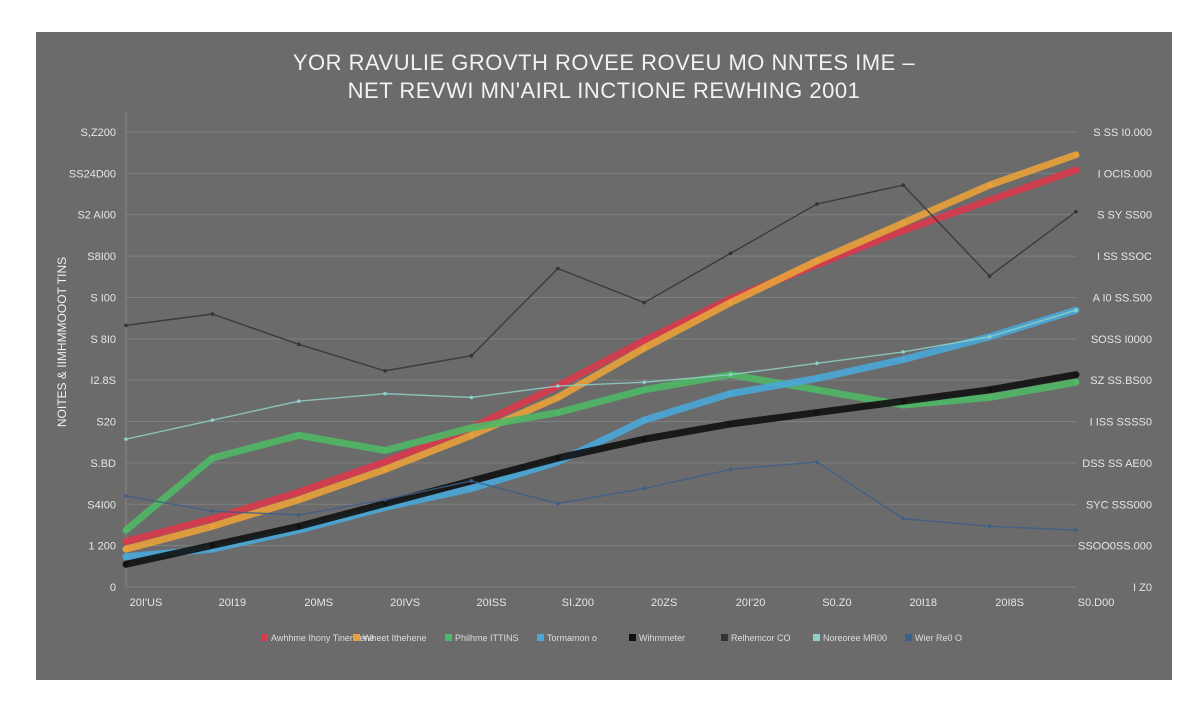 This screenshot has height=707, width=1200. What do you see at coordinates (572, 638) in the screenshot?
I see `legend-entry: Tormamon o` at bounding box center [572, 638].